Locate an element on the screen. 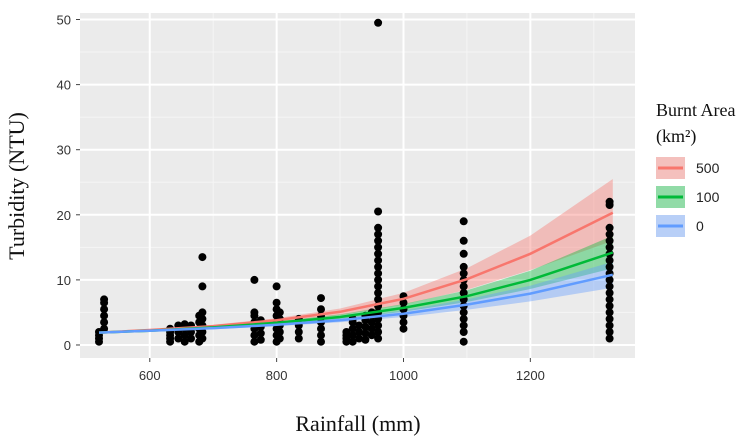  legend-label: 0 is located at coordinates (700, 226).